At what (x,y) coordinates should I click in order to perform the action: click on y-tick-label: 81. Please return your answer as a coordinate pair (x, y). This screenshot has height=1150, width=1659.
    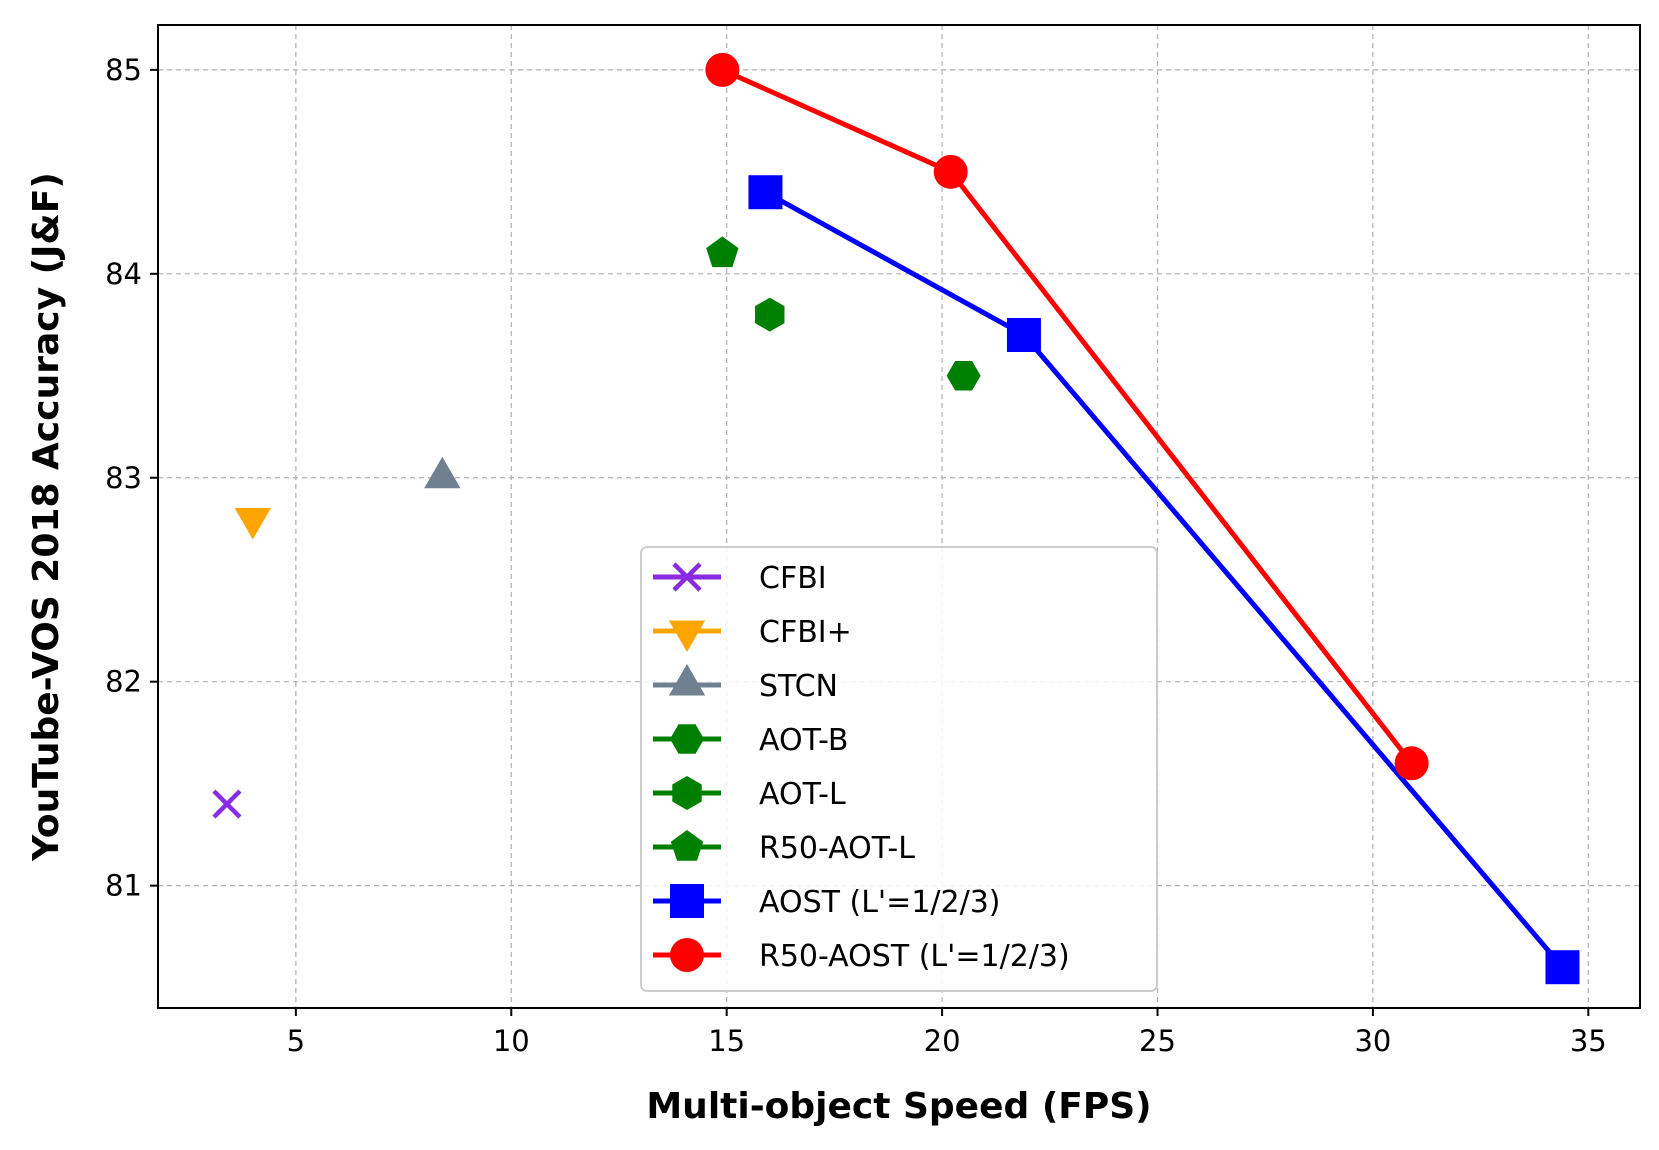
    Looking at the image, I should click on (123, 886).